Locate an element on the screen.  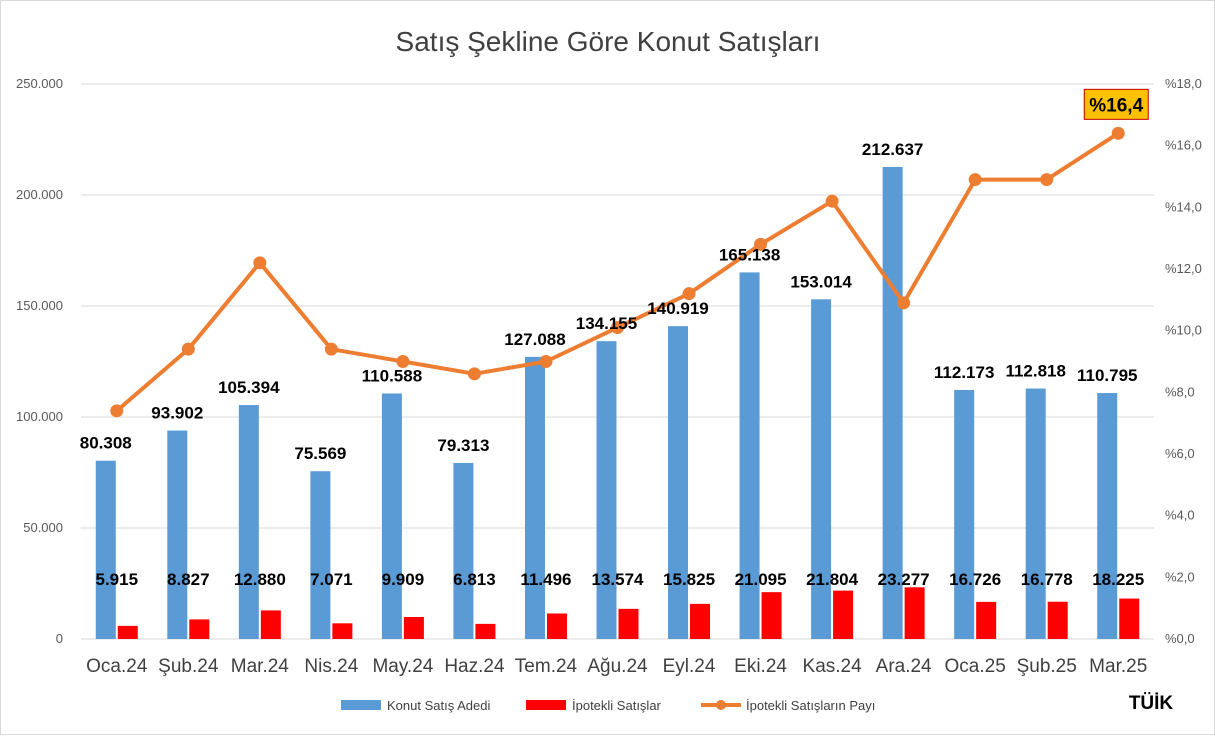
legend-label-ipotekli: İpotekli Satışlar is located at coordinates (617, 705).